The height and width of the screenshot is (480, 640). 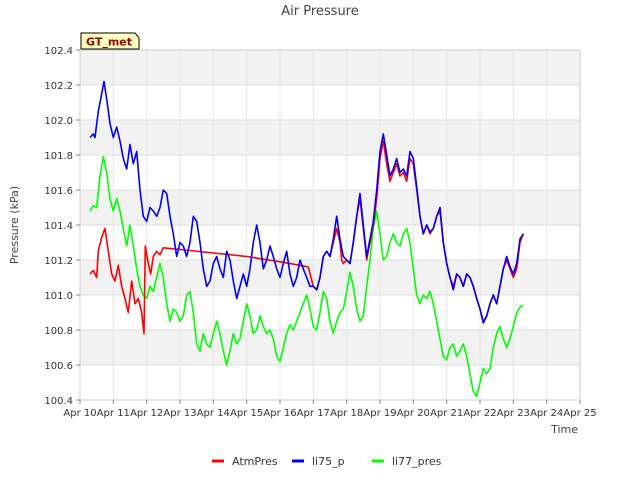 I want to click on x-tick-label: Apr 18, so click(x=346, y=413).